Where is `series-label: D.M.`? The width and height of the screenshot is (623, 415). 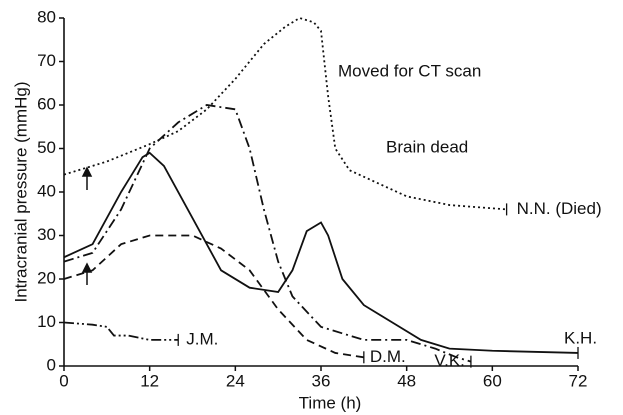 series-label: D.M. is located at coordinates (388, 356).